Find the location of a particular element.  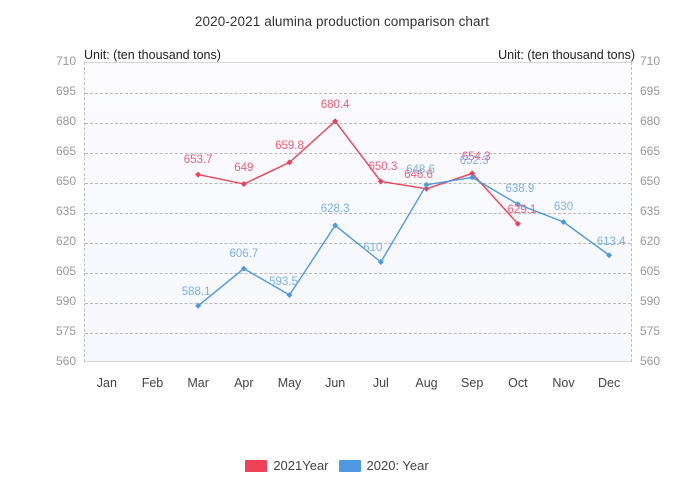

legend-label: 2020: Year is located at coordinates (397, 465).